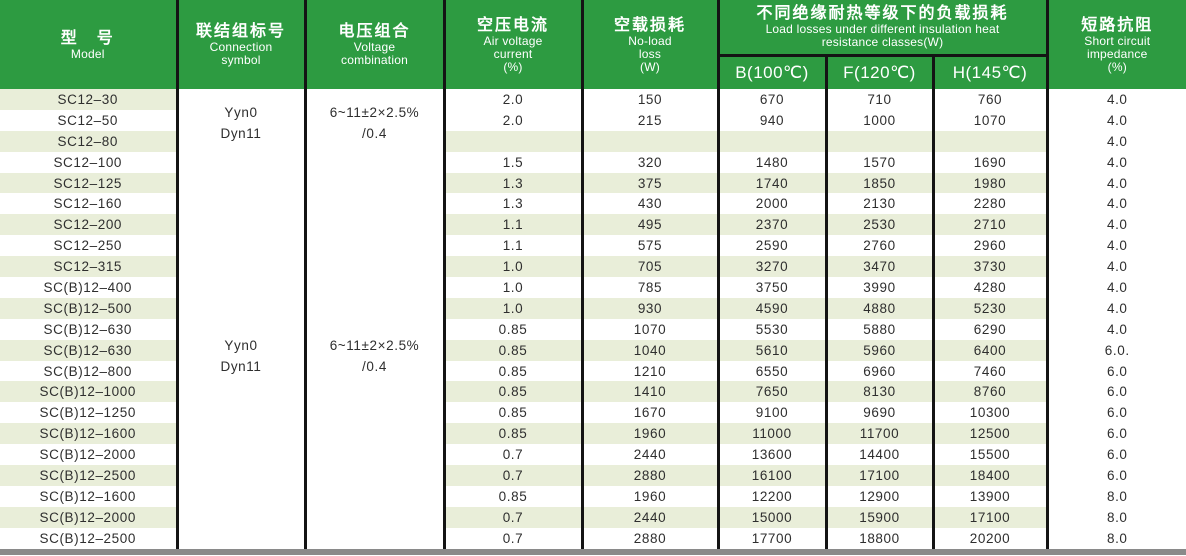 The width and height of the screenshot is (1186, 556). What do you see at coordinates (87, 287) in the screenshot?
I see `cell-model: SC(B)12–400` at bounding box center [87, 287].